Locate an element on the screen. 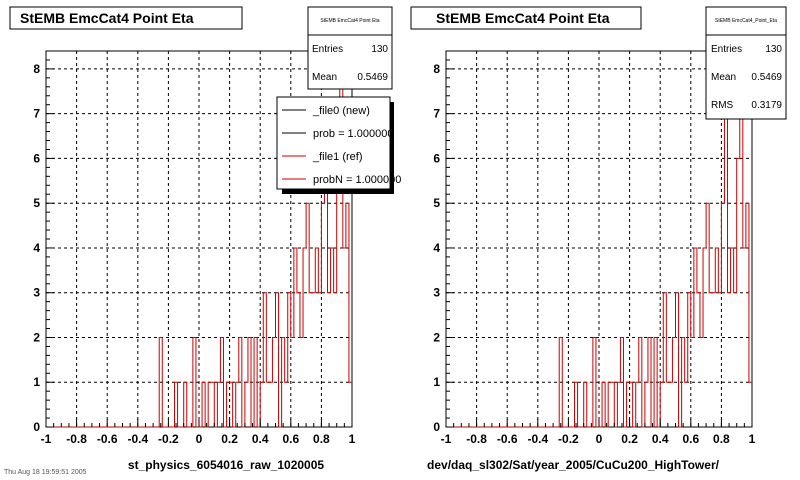 This screenshot has width=800, height=480. left-x-tick-label: 0.2 is located at coordinates (229, 439).